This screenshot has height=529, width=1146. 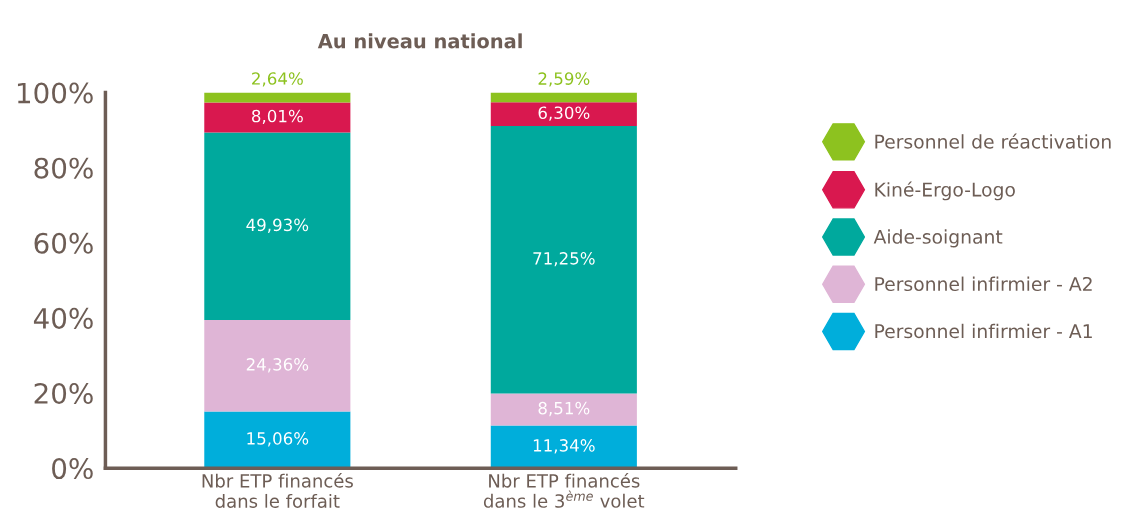 I want to click on chart-title: Au niveau national, so click(x=419, y=41).